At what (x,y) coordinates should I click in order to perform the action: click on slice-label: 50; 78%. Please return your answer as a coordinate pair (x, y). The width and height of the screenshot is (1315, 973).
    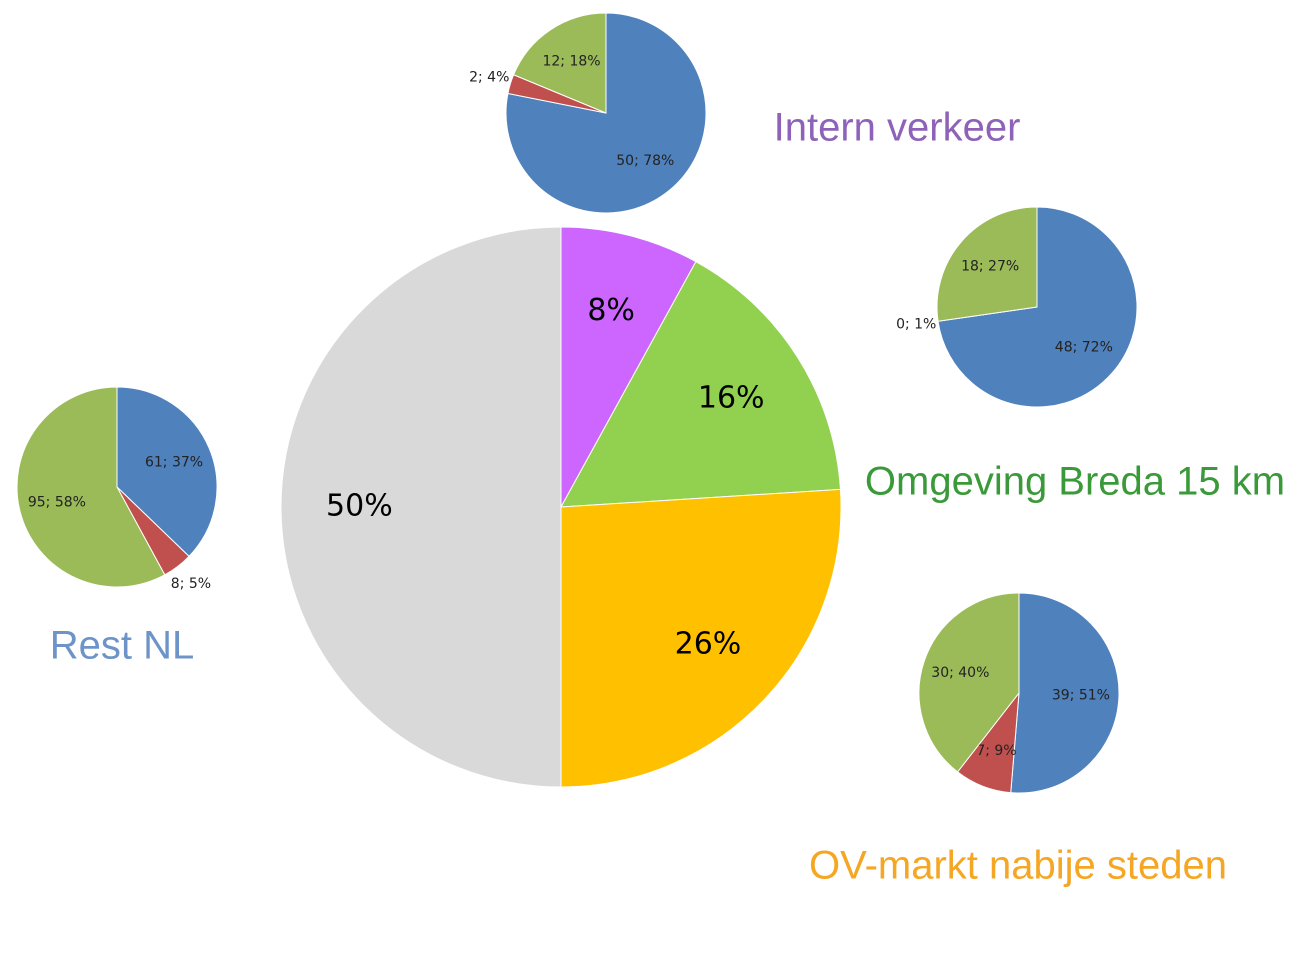
    Looking at the image, I should click on (645, 161).